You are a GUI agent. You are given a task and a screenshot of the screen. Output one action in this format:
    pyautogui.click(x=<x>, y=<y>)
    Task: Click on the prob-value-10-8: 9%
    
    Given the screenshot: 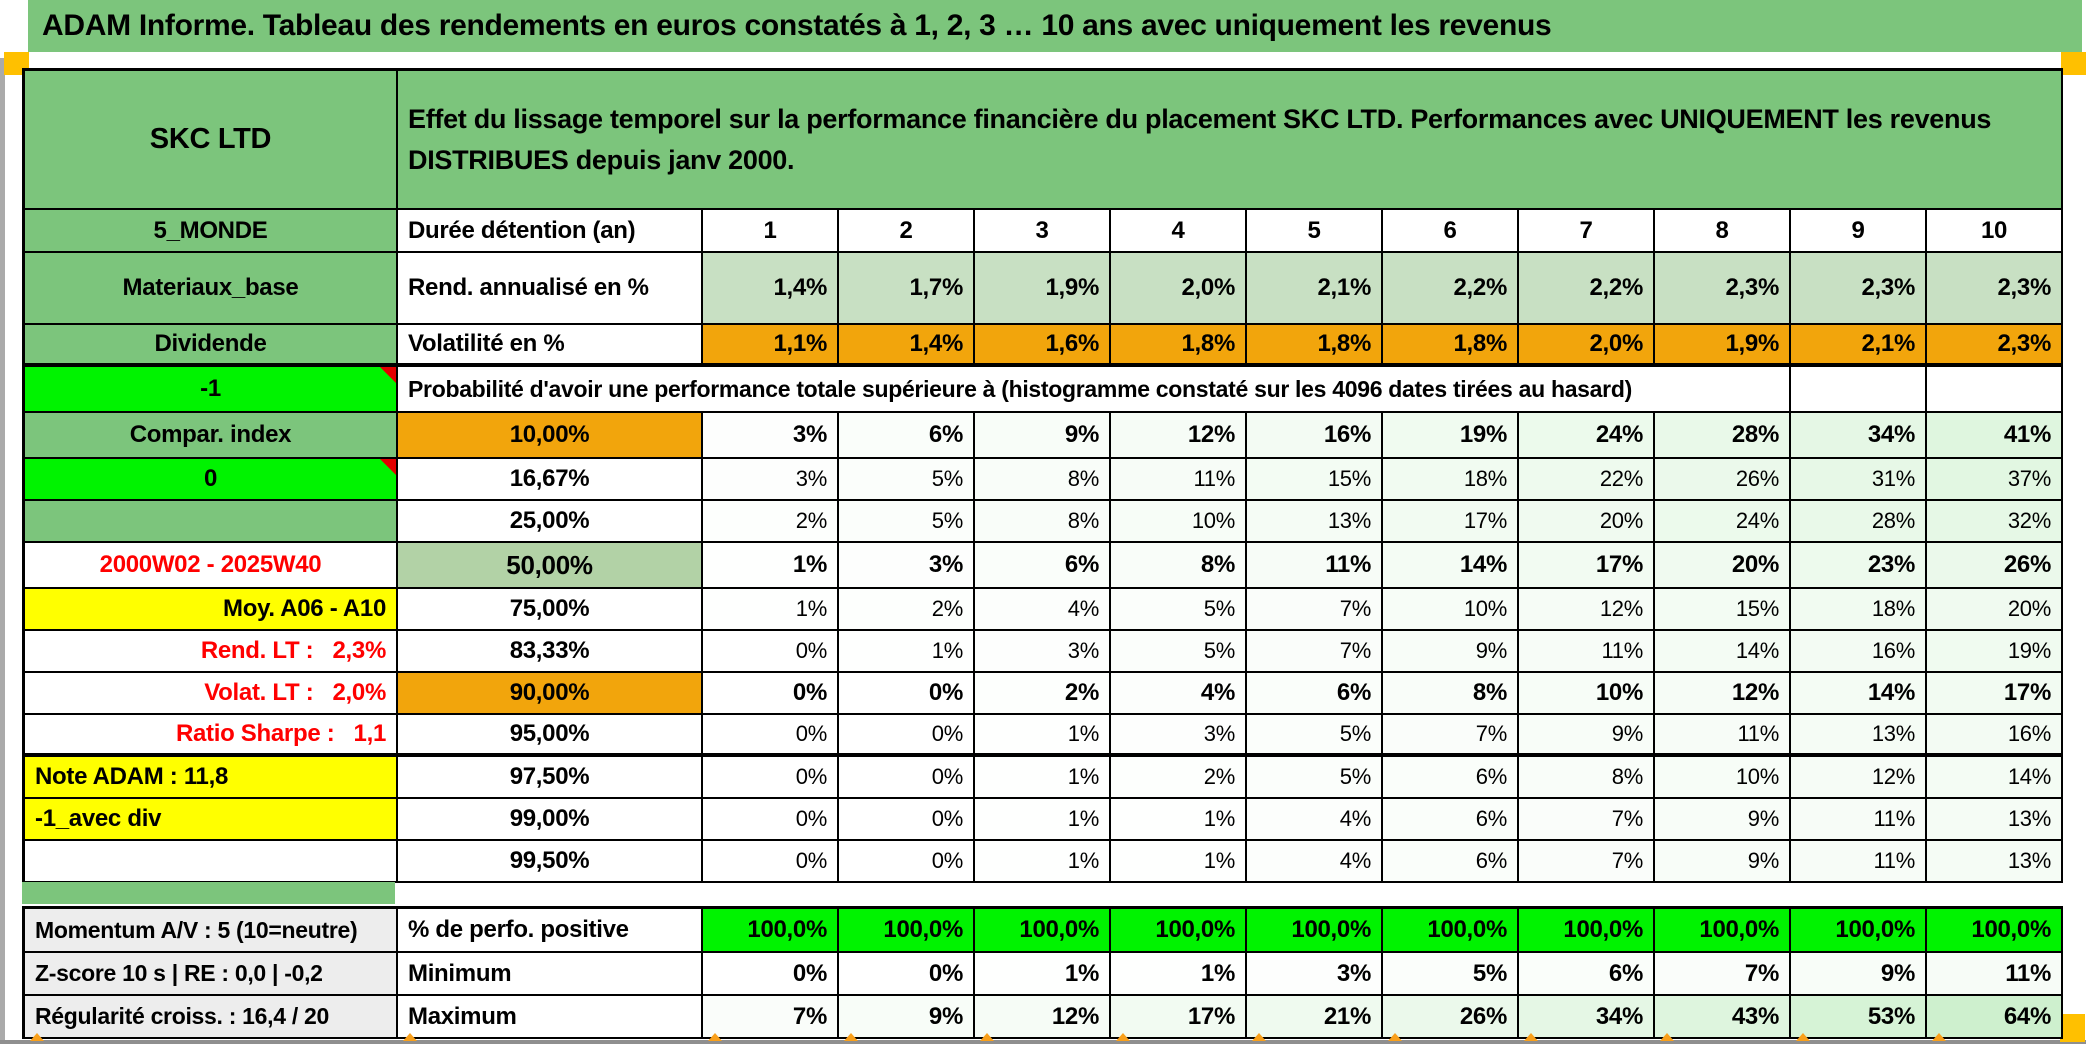 What is the action you would take?
    pyautogui.click(x=1723, y=820)
    